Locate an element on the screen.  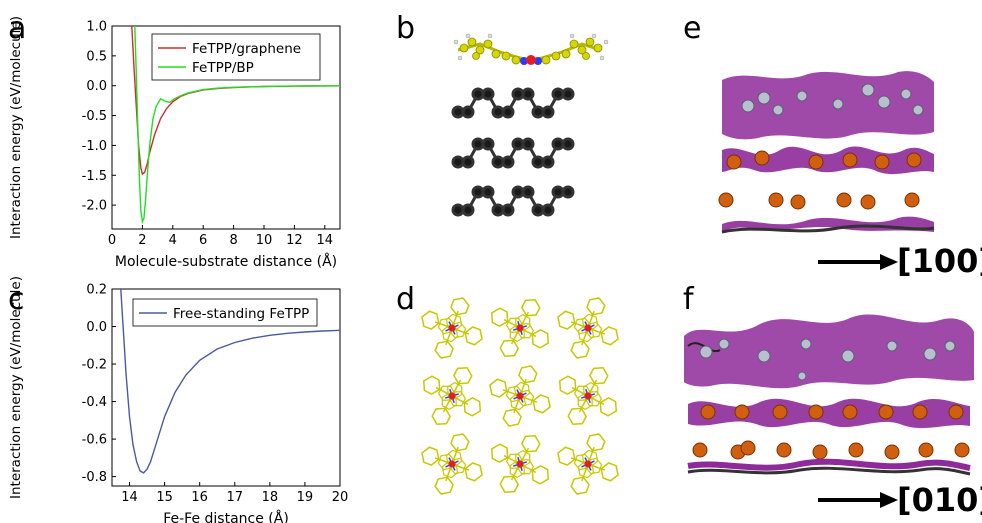
y-tick-label: -0.4 is located at coordinates (94, 402).